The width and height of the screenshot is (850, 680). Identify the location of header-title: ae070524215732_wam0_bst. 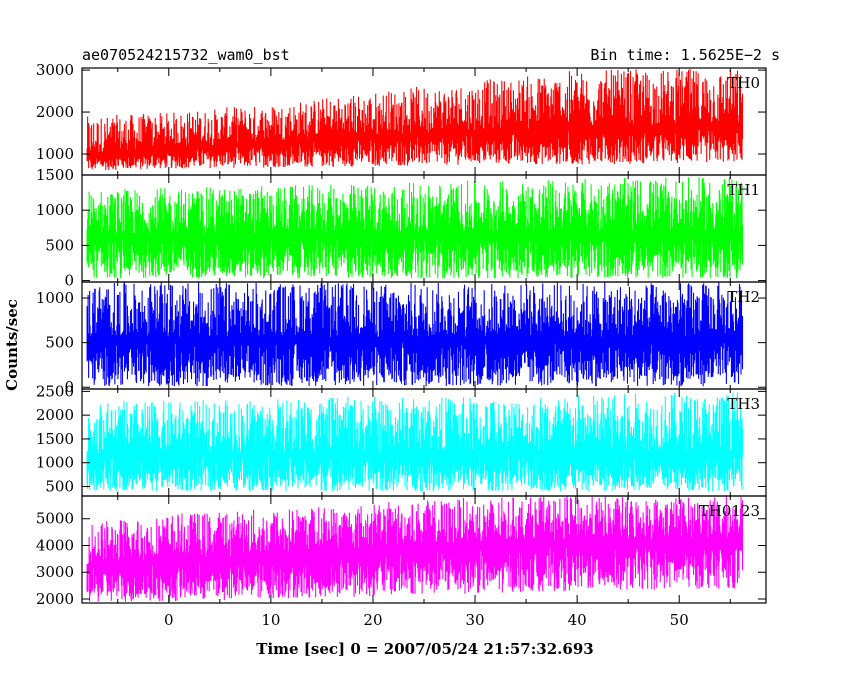
(186, 55).